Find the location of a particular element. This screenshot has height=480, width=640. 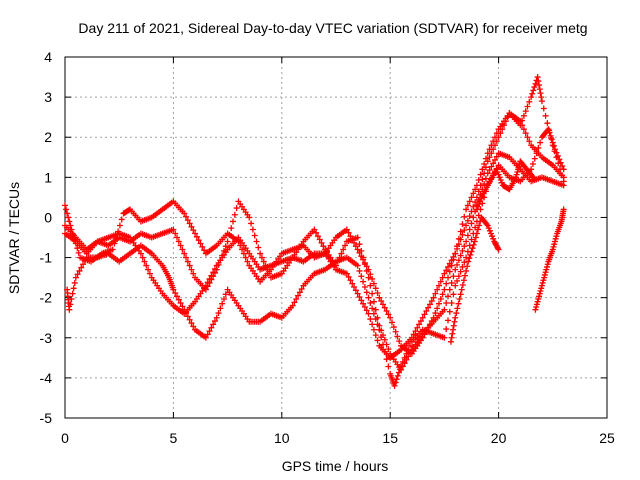

x-tick-label: 15 is located at coordinates (390, 438).